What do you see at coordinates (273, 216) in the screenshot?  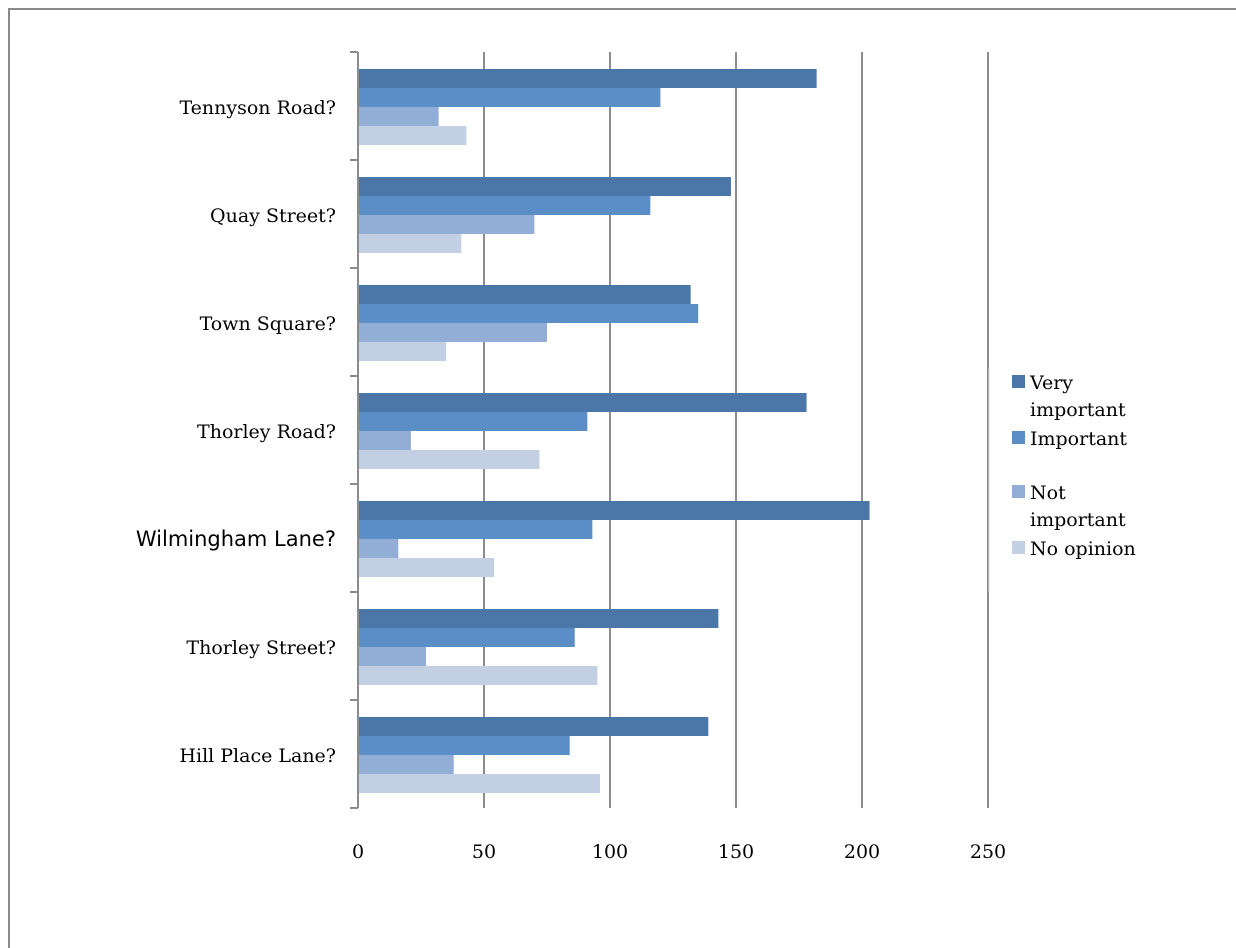 I see `category-label: Quay Street?` at bounding box center [273, 216].